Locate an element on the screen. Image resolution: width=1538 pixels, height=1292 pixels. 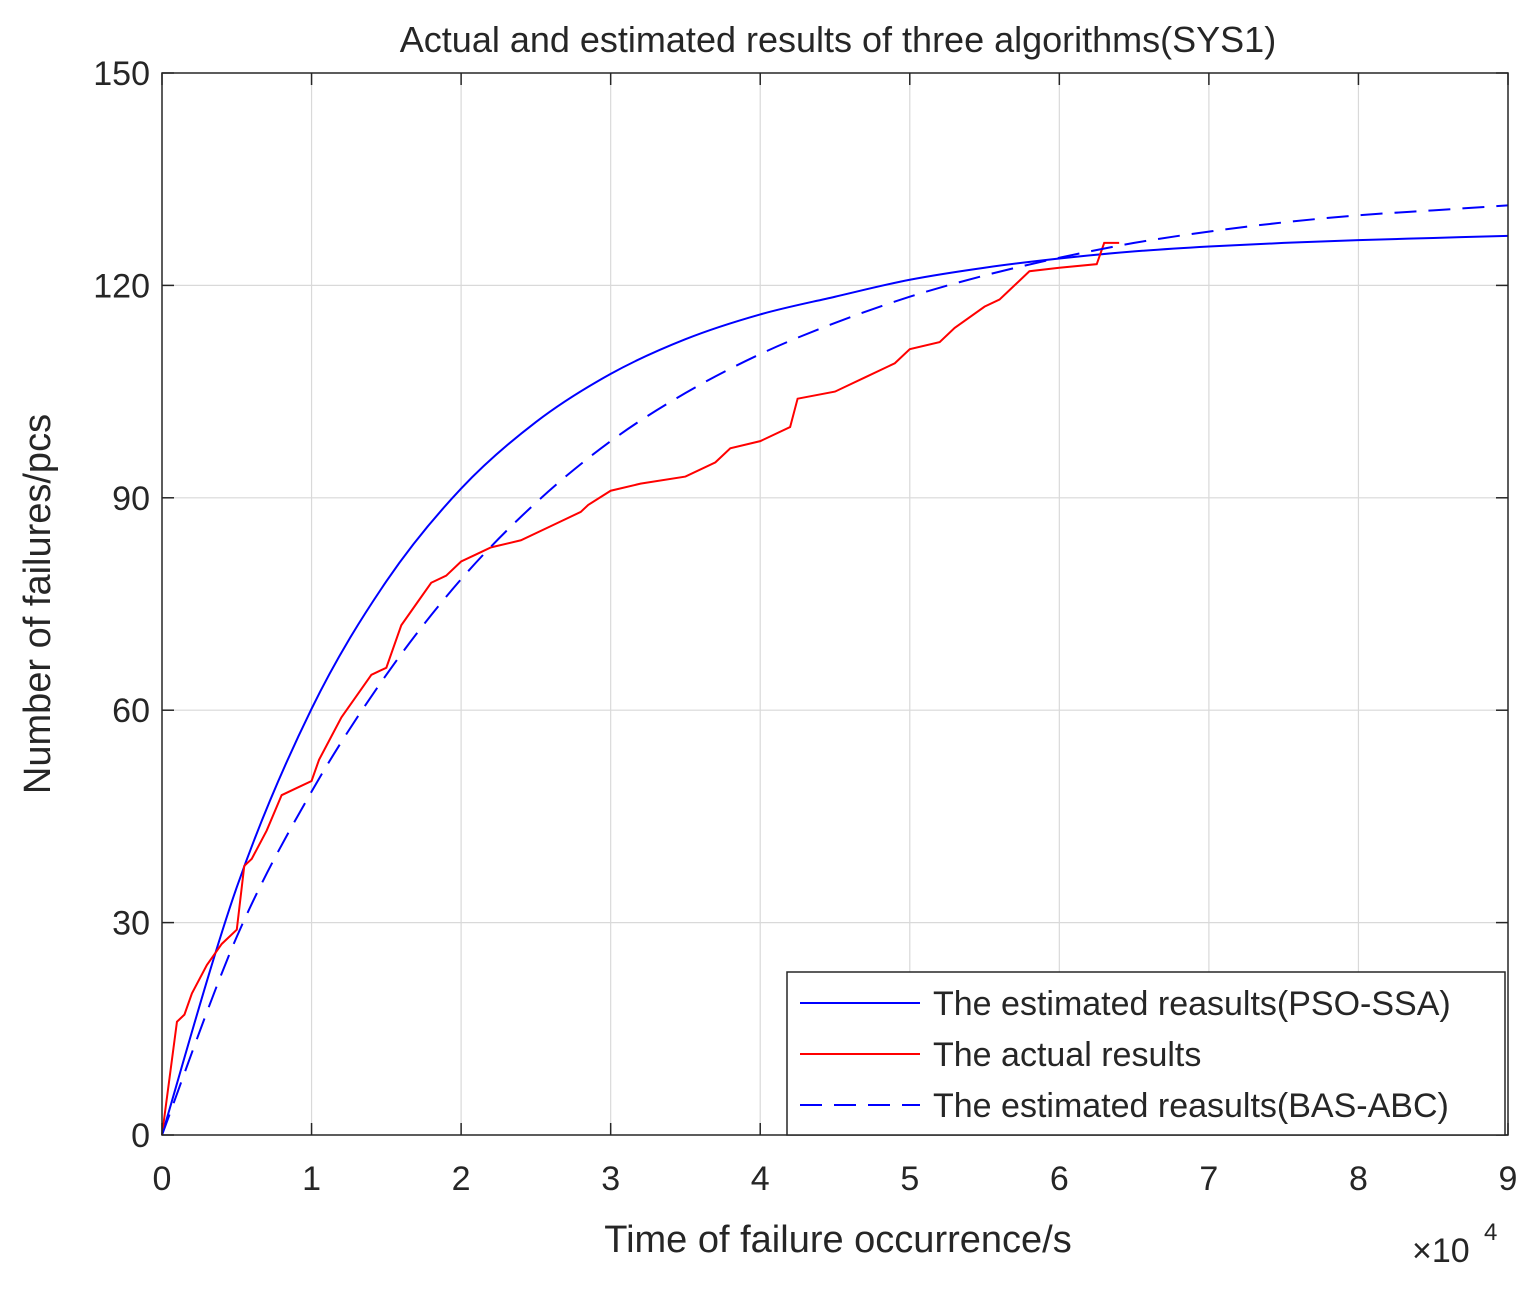
y-tick-label-30: 30 is located at coordinates (131, 924).